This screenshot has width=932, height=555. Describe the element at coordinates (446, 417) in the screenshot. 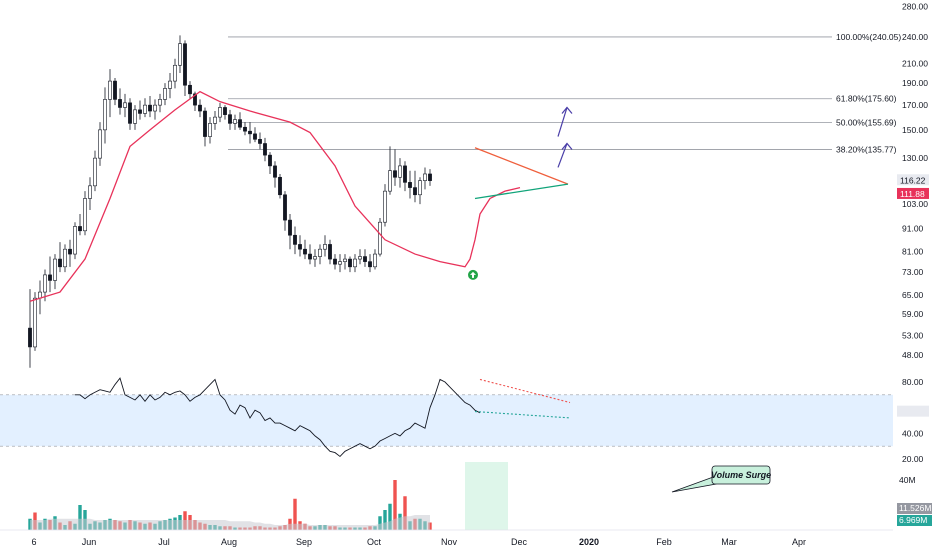

I see `rsi-pane` at that location.